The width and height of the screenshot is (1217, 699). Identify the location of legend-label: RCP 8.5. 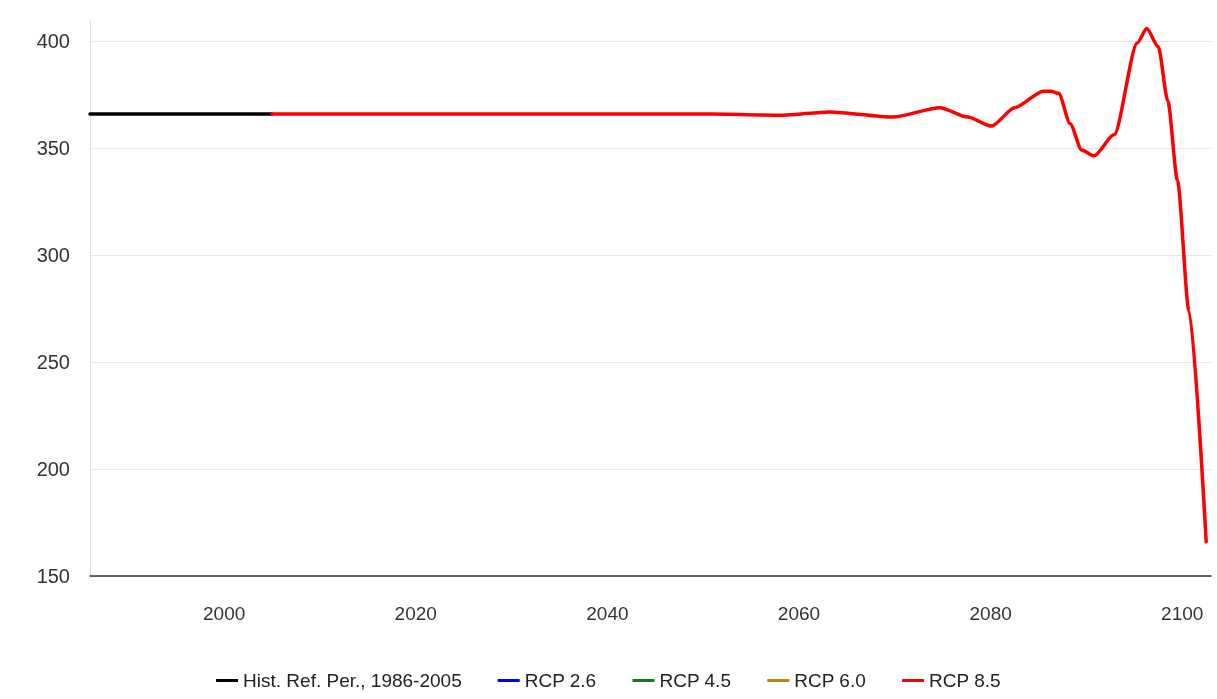
(965, 680).